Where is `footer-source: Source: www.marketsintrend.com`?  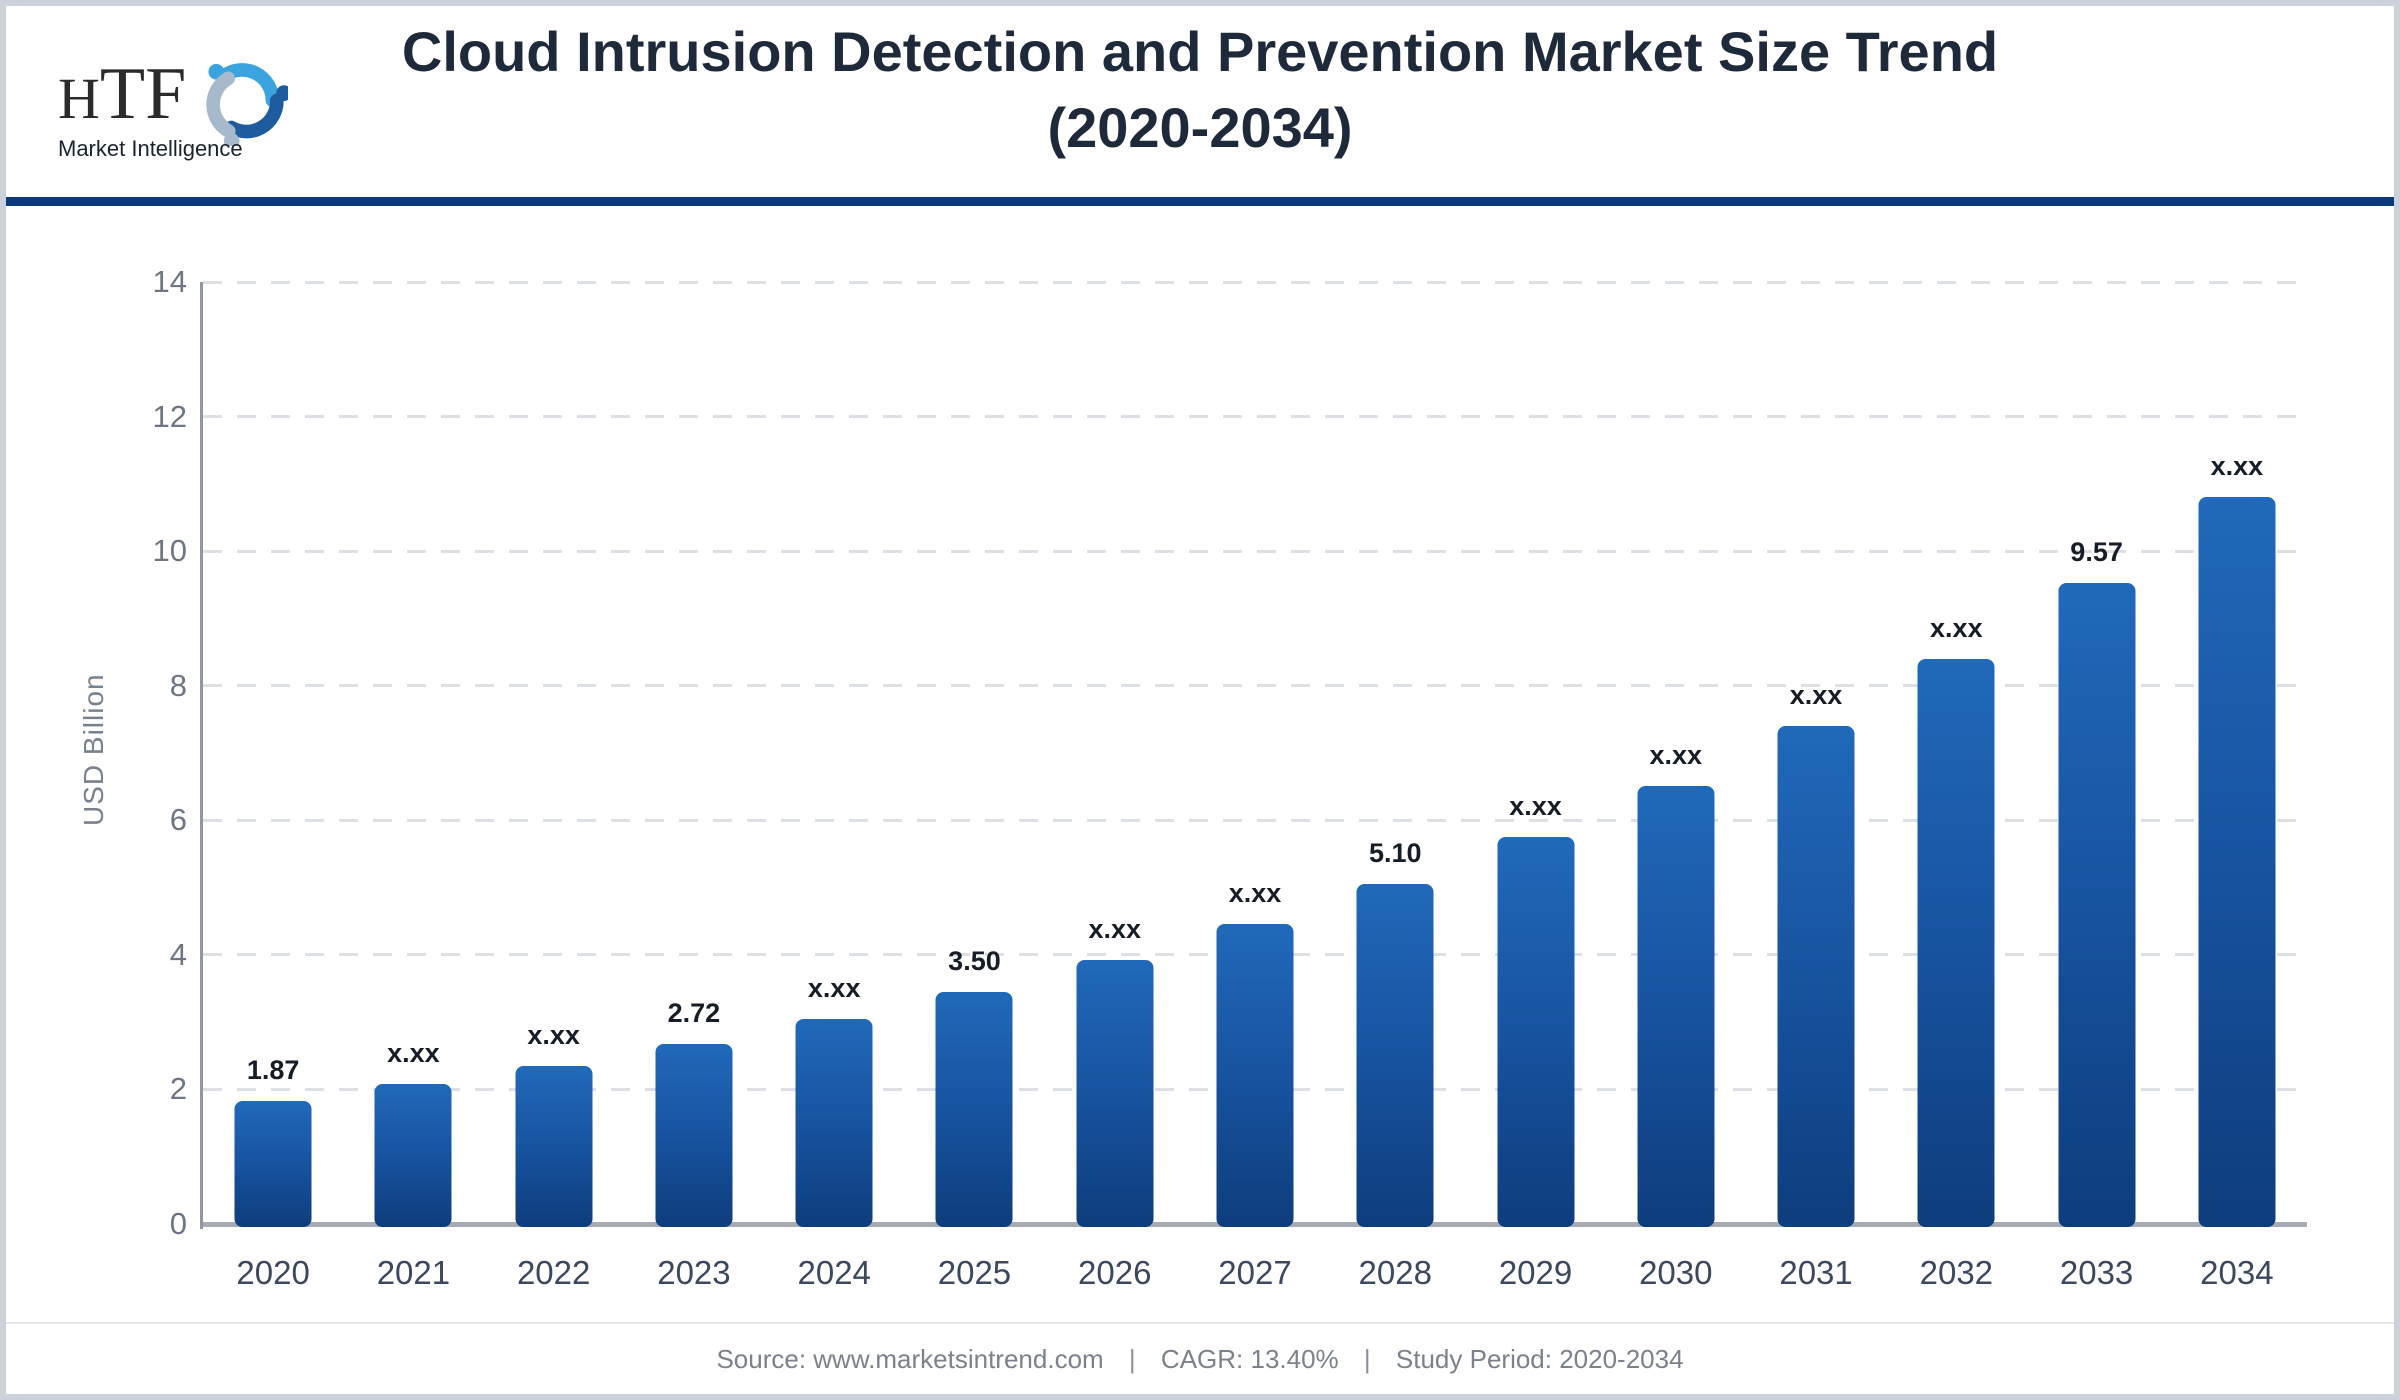 footer-source: Source: www.marketsintrend.com is located at coordinates (910, 1359).